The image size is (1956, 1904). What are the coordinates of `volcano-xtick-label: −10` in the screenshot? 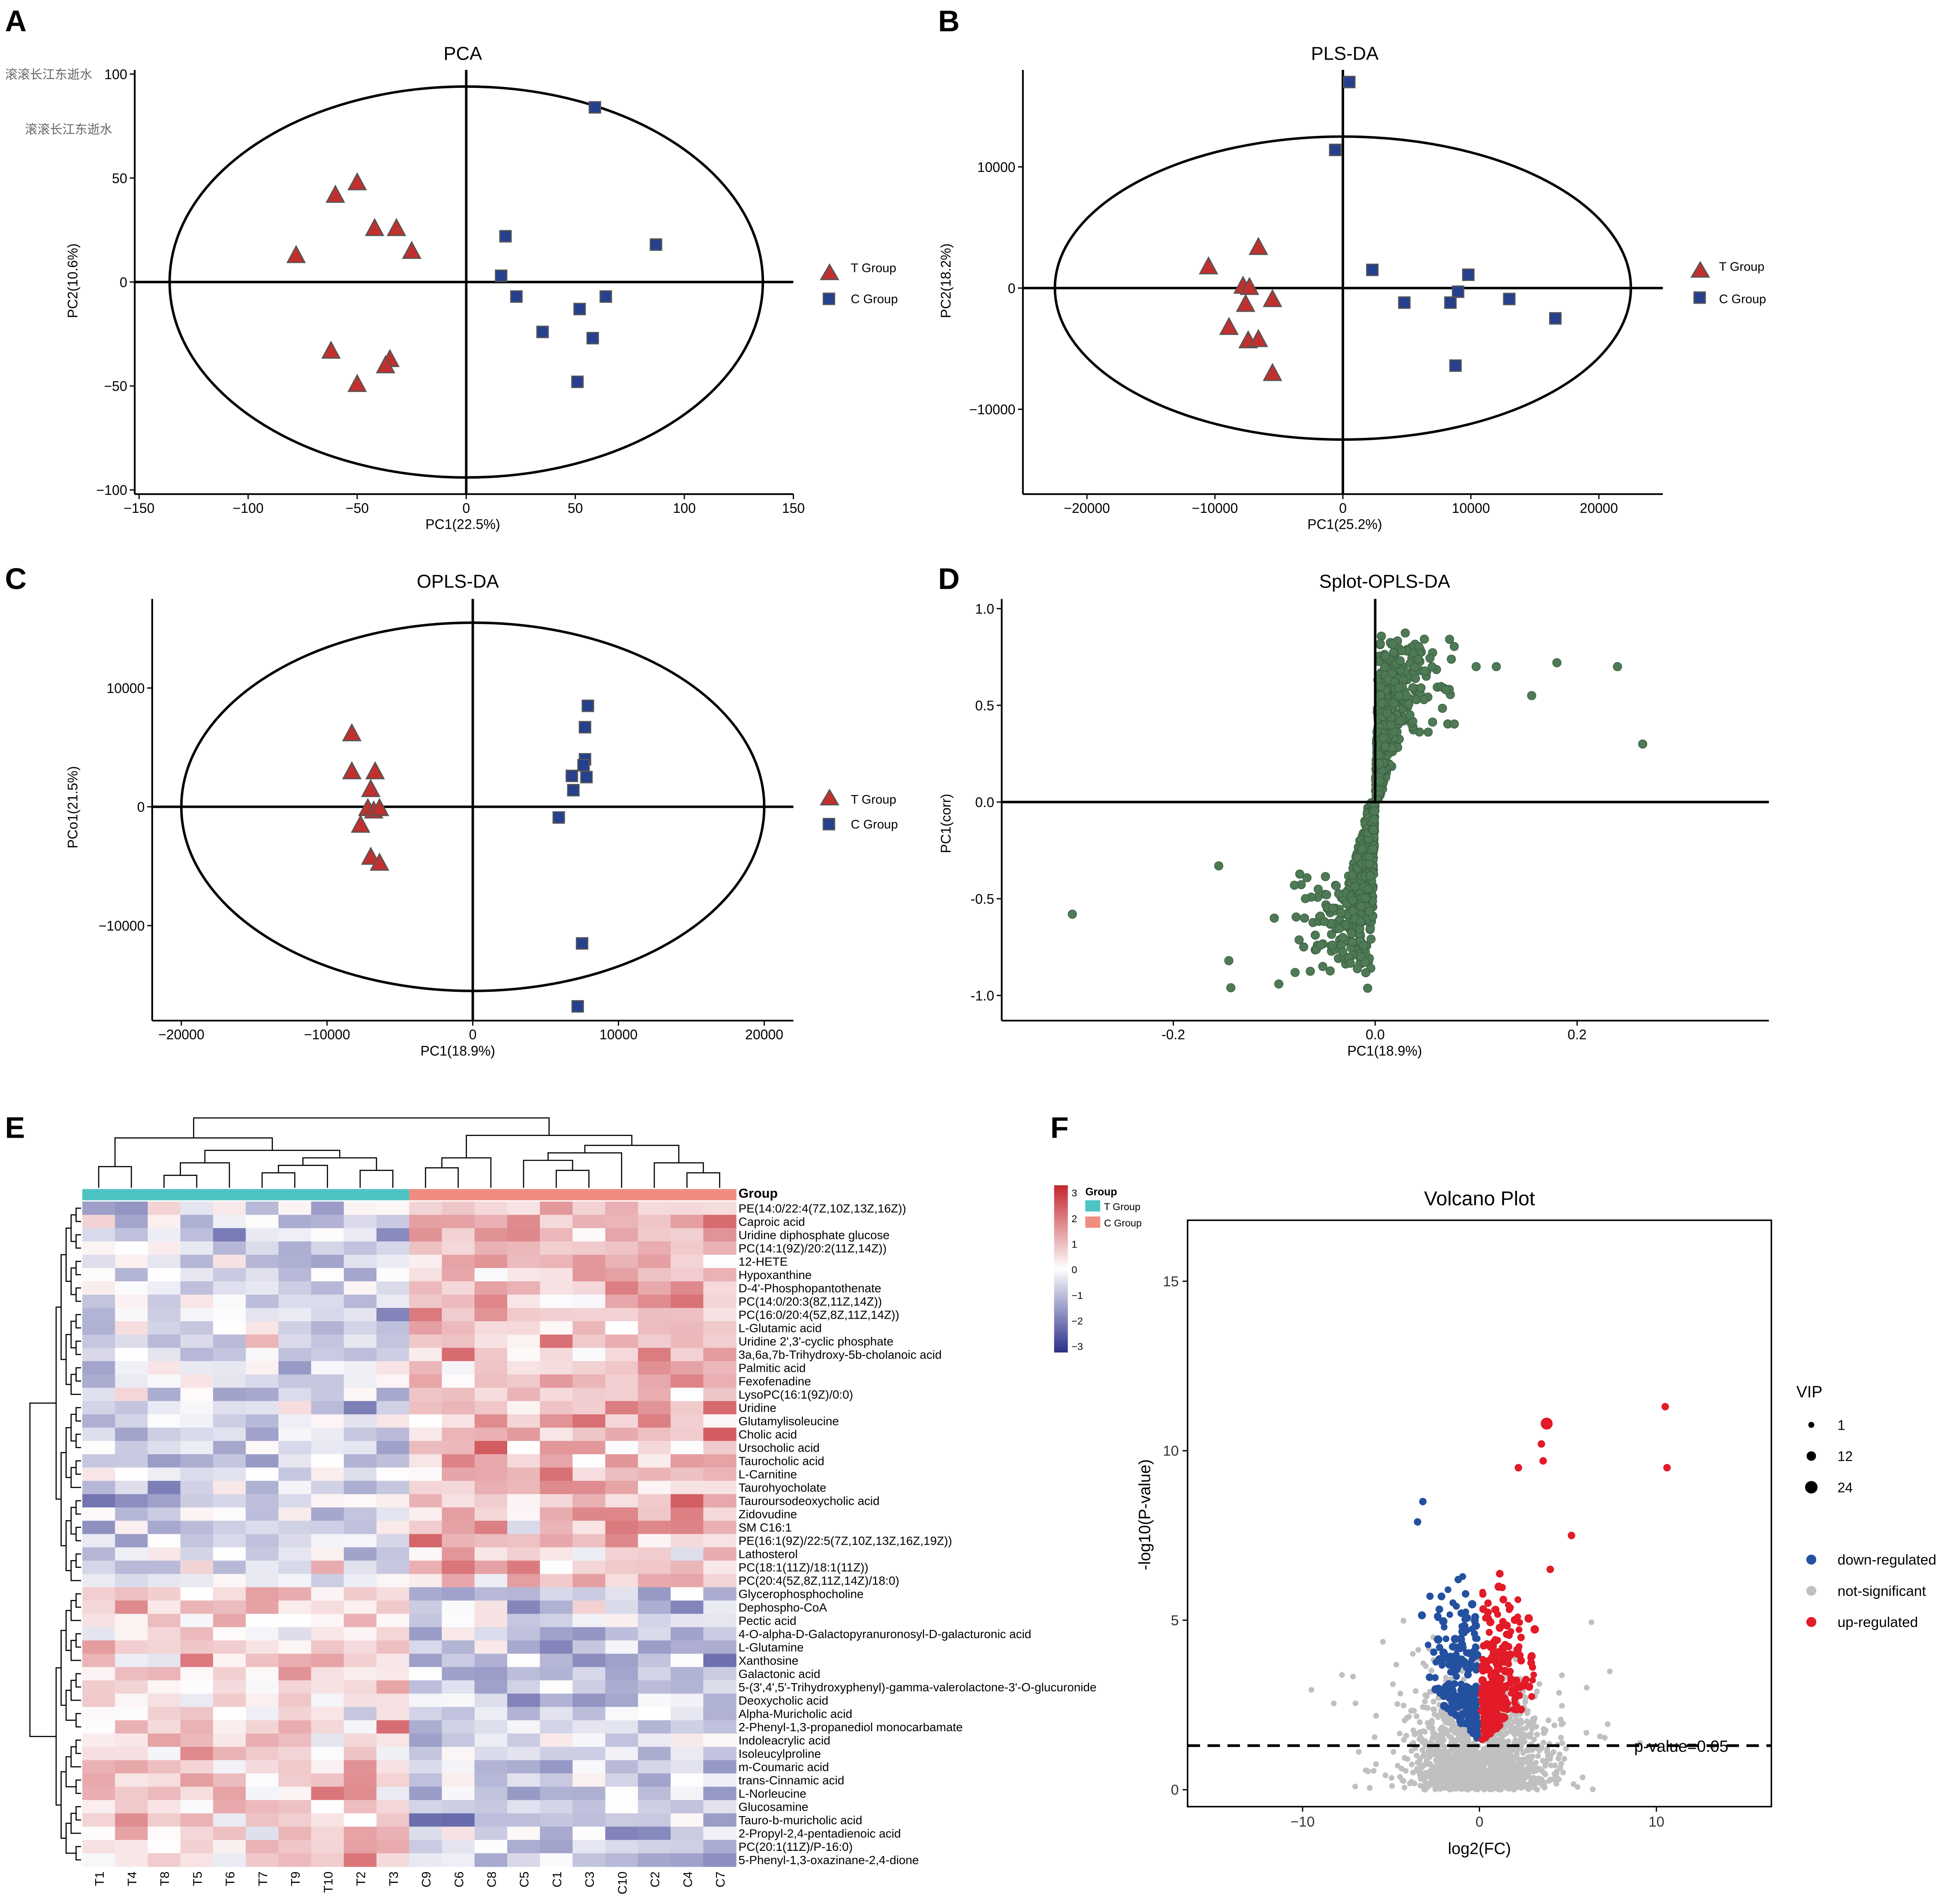 It's located at (1303, 1822).